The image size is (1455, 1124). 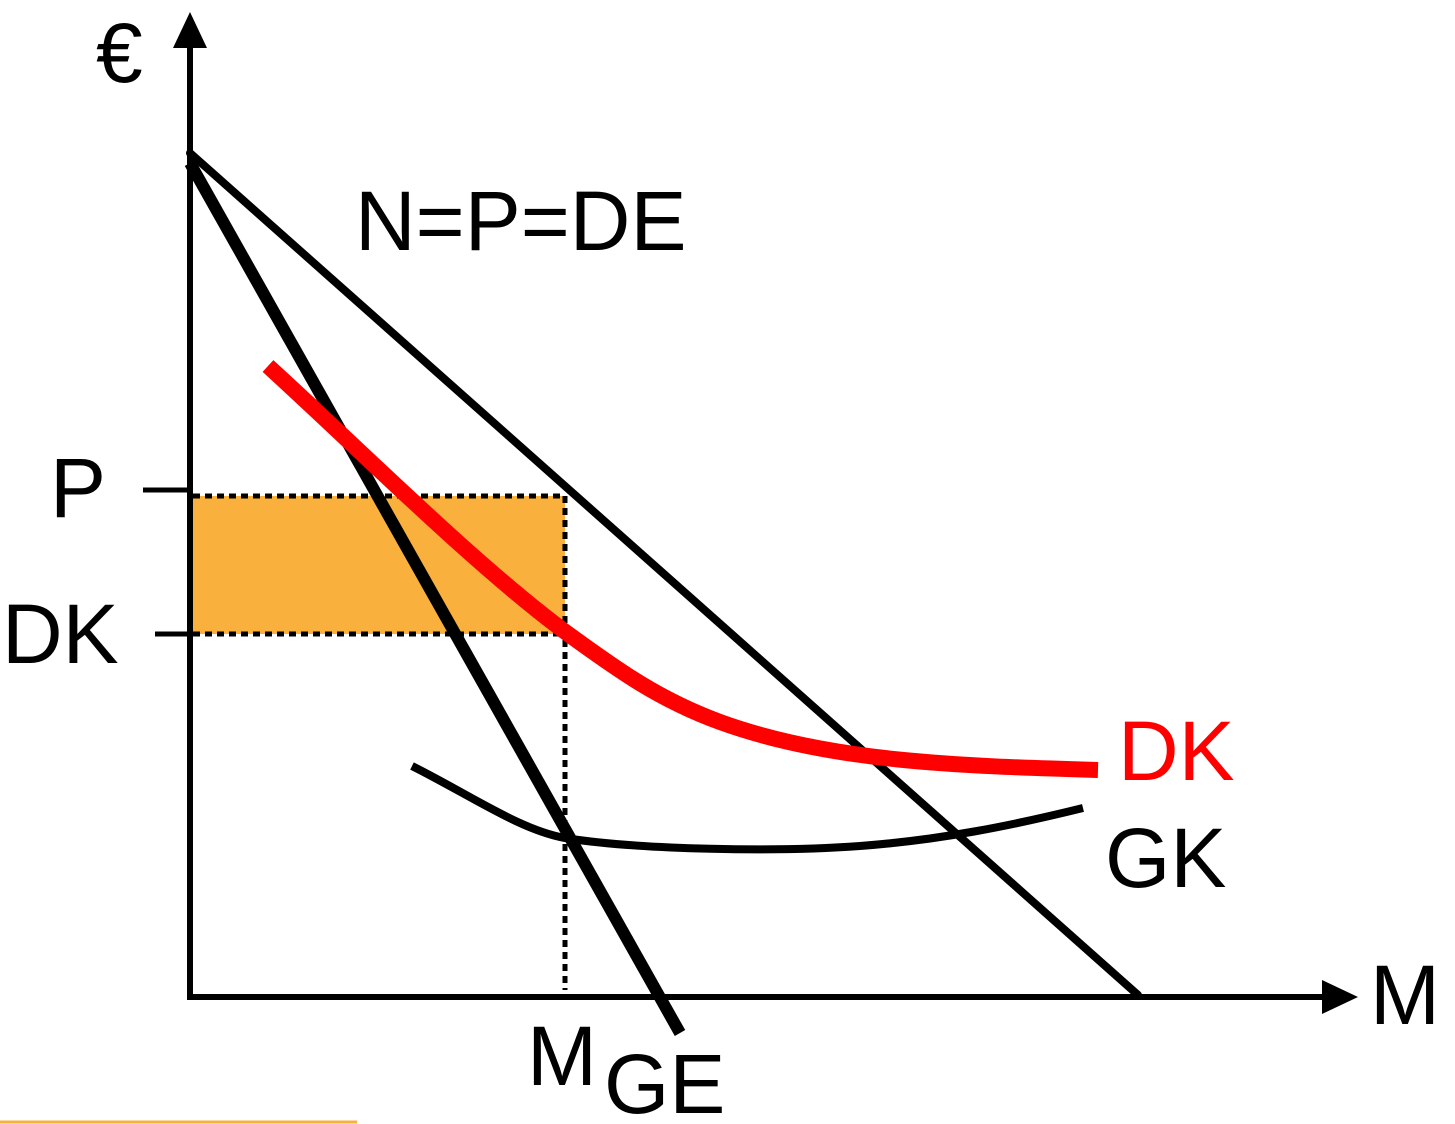 I want to click on avg-cost-curve-label: DK, so click(x=1176, y=751).